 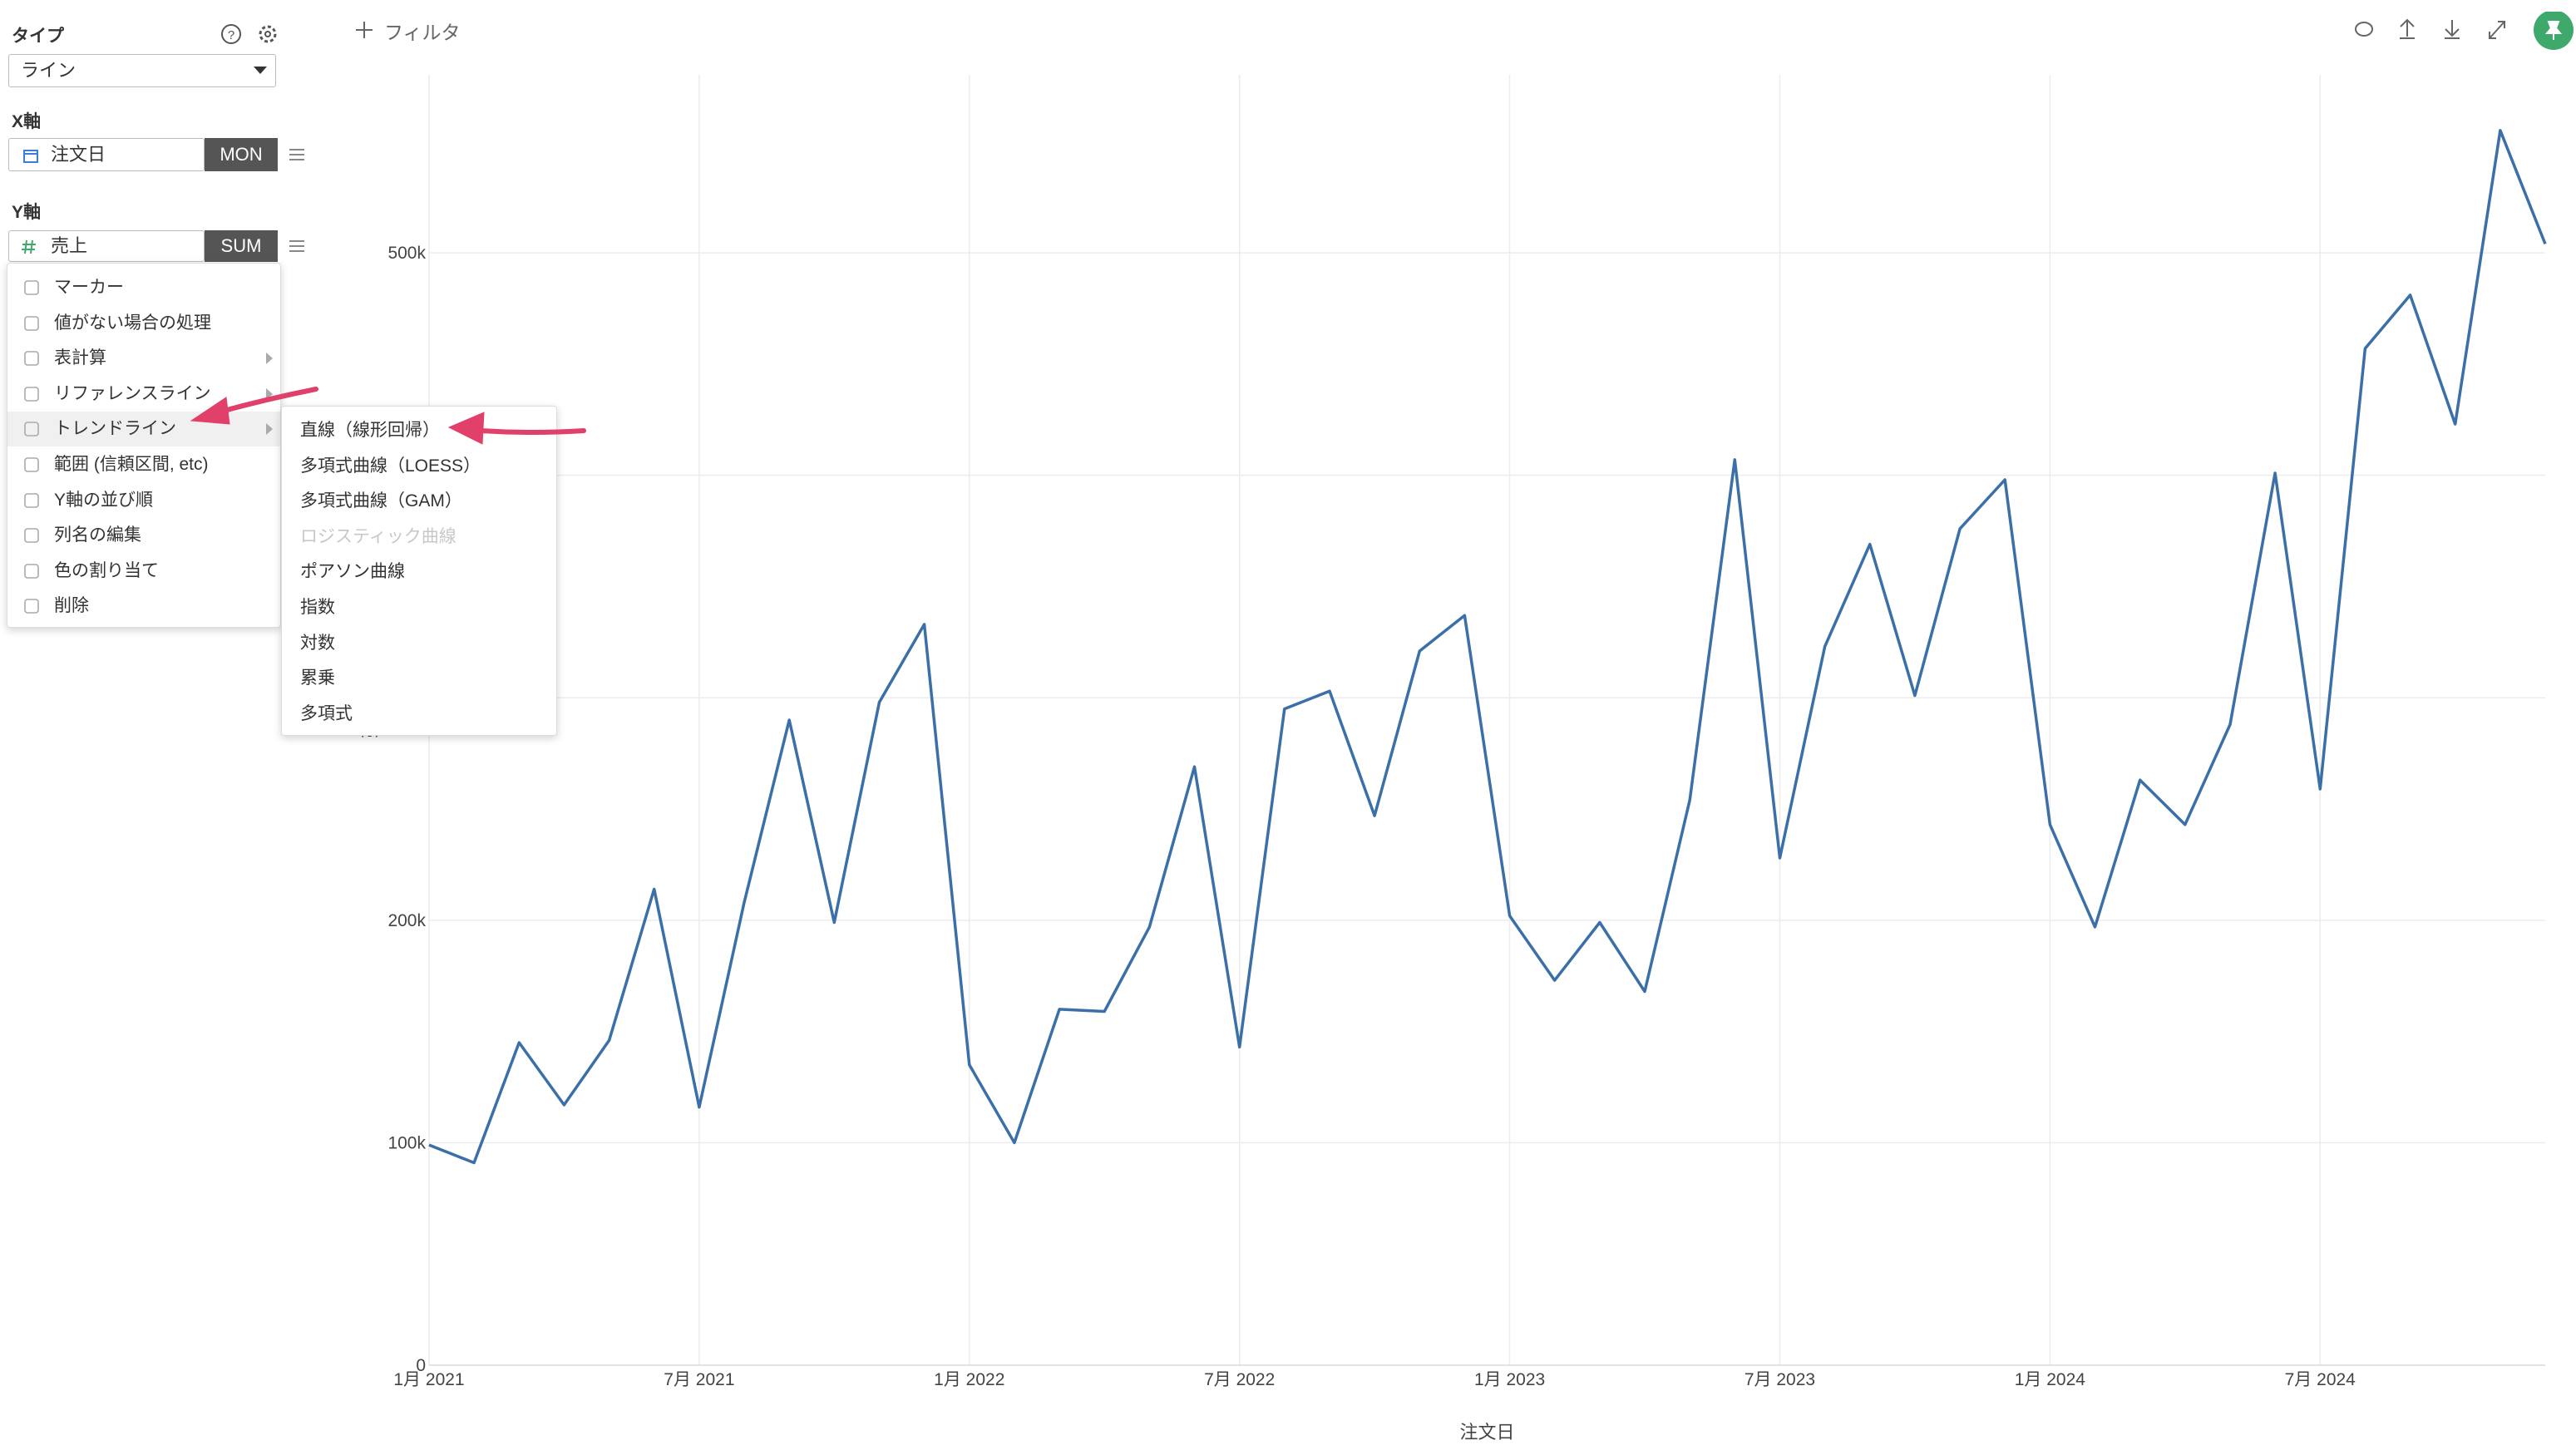 What do you see at coordinates (390, 466) in the screenshot?
I see `menu-item-label: 多項式曲線（LOESS）` at bounding box center [390, 466].